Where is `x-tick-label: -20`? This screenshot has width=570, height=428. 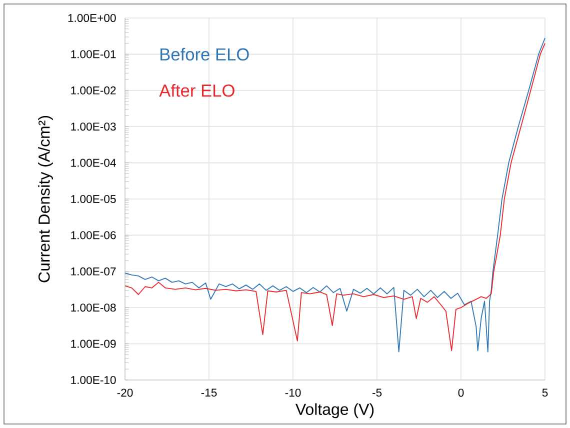 x-tick-label: -20 is located at coordinates (125, 392).